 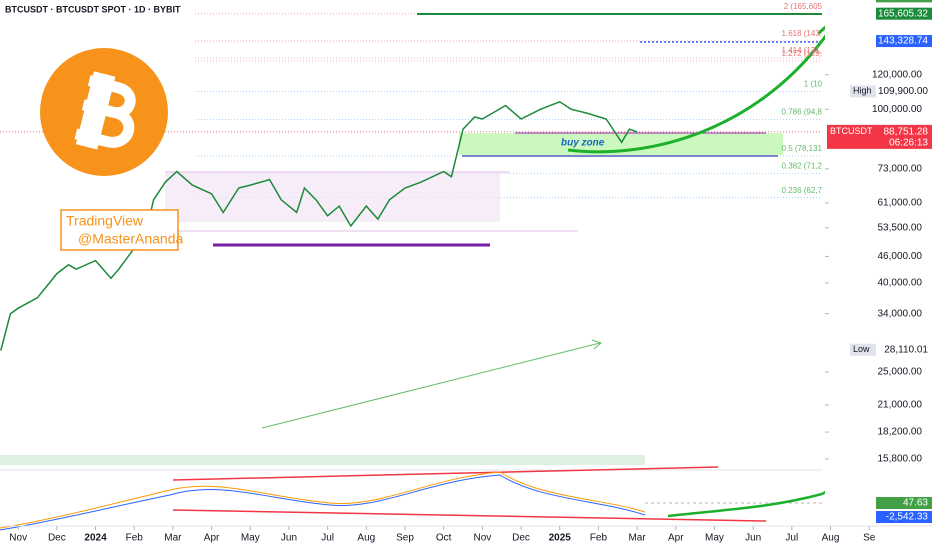 I want to click on price-tag-label: 181,467.18, so click(x=903, y=1).